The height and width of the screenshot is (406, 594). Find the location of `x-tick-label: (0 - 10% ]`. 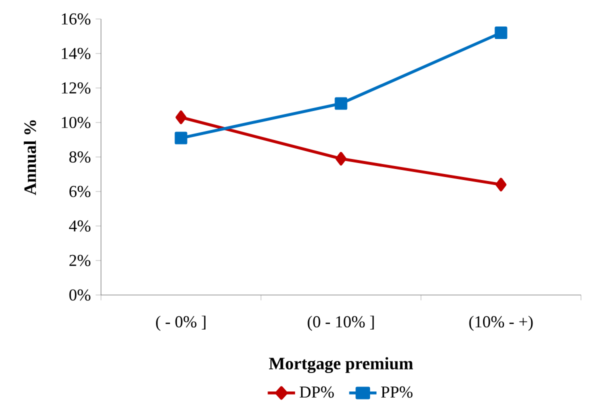

x-tick-label: (0 - 10% ] is located at coordinates (341, 323).